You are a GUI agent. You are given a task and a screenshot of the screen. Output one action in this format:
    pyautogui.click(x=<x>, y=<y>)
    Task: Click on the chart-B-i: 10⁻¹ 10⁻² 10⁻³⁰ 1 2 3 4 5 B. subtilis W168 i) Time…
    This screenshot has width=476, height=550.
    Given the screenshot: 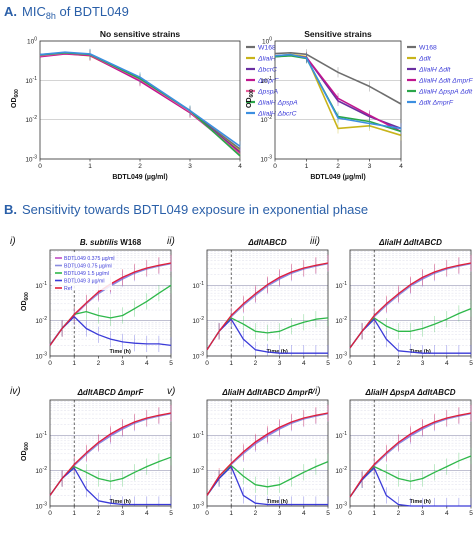 What is the action you would take?
    pyautogui.click(x=91, y=301)
    